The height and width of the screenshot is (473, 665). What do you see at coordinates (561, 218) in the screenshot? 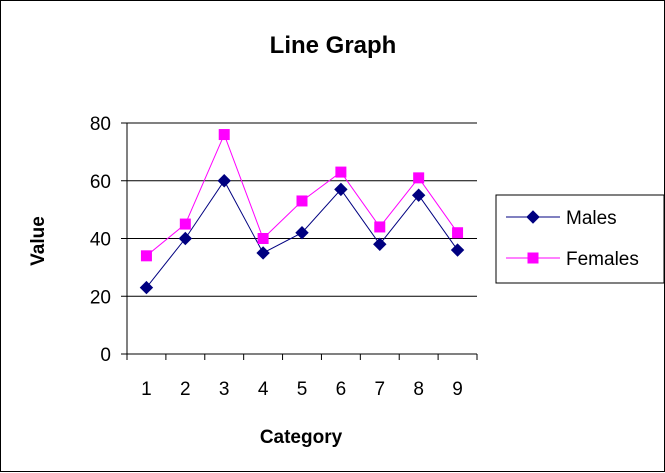
I see `legend-entry-males: Males` at bounding box center [561, 218].